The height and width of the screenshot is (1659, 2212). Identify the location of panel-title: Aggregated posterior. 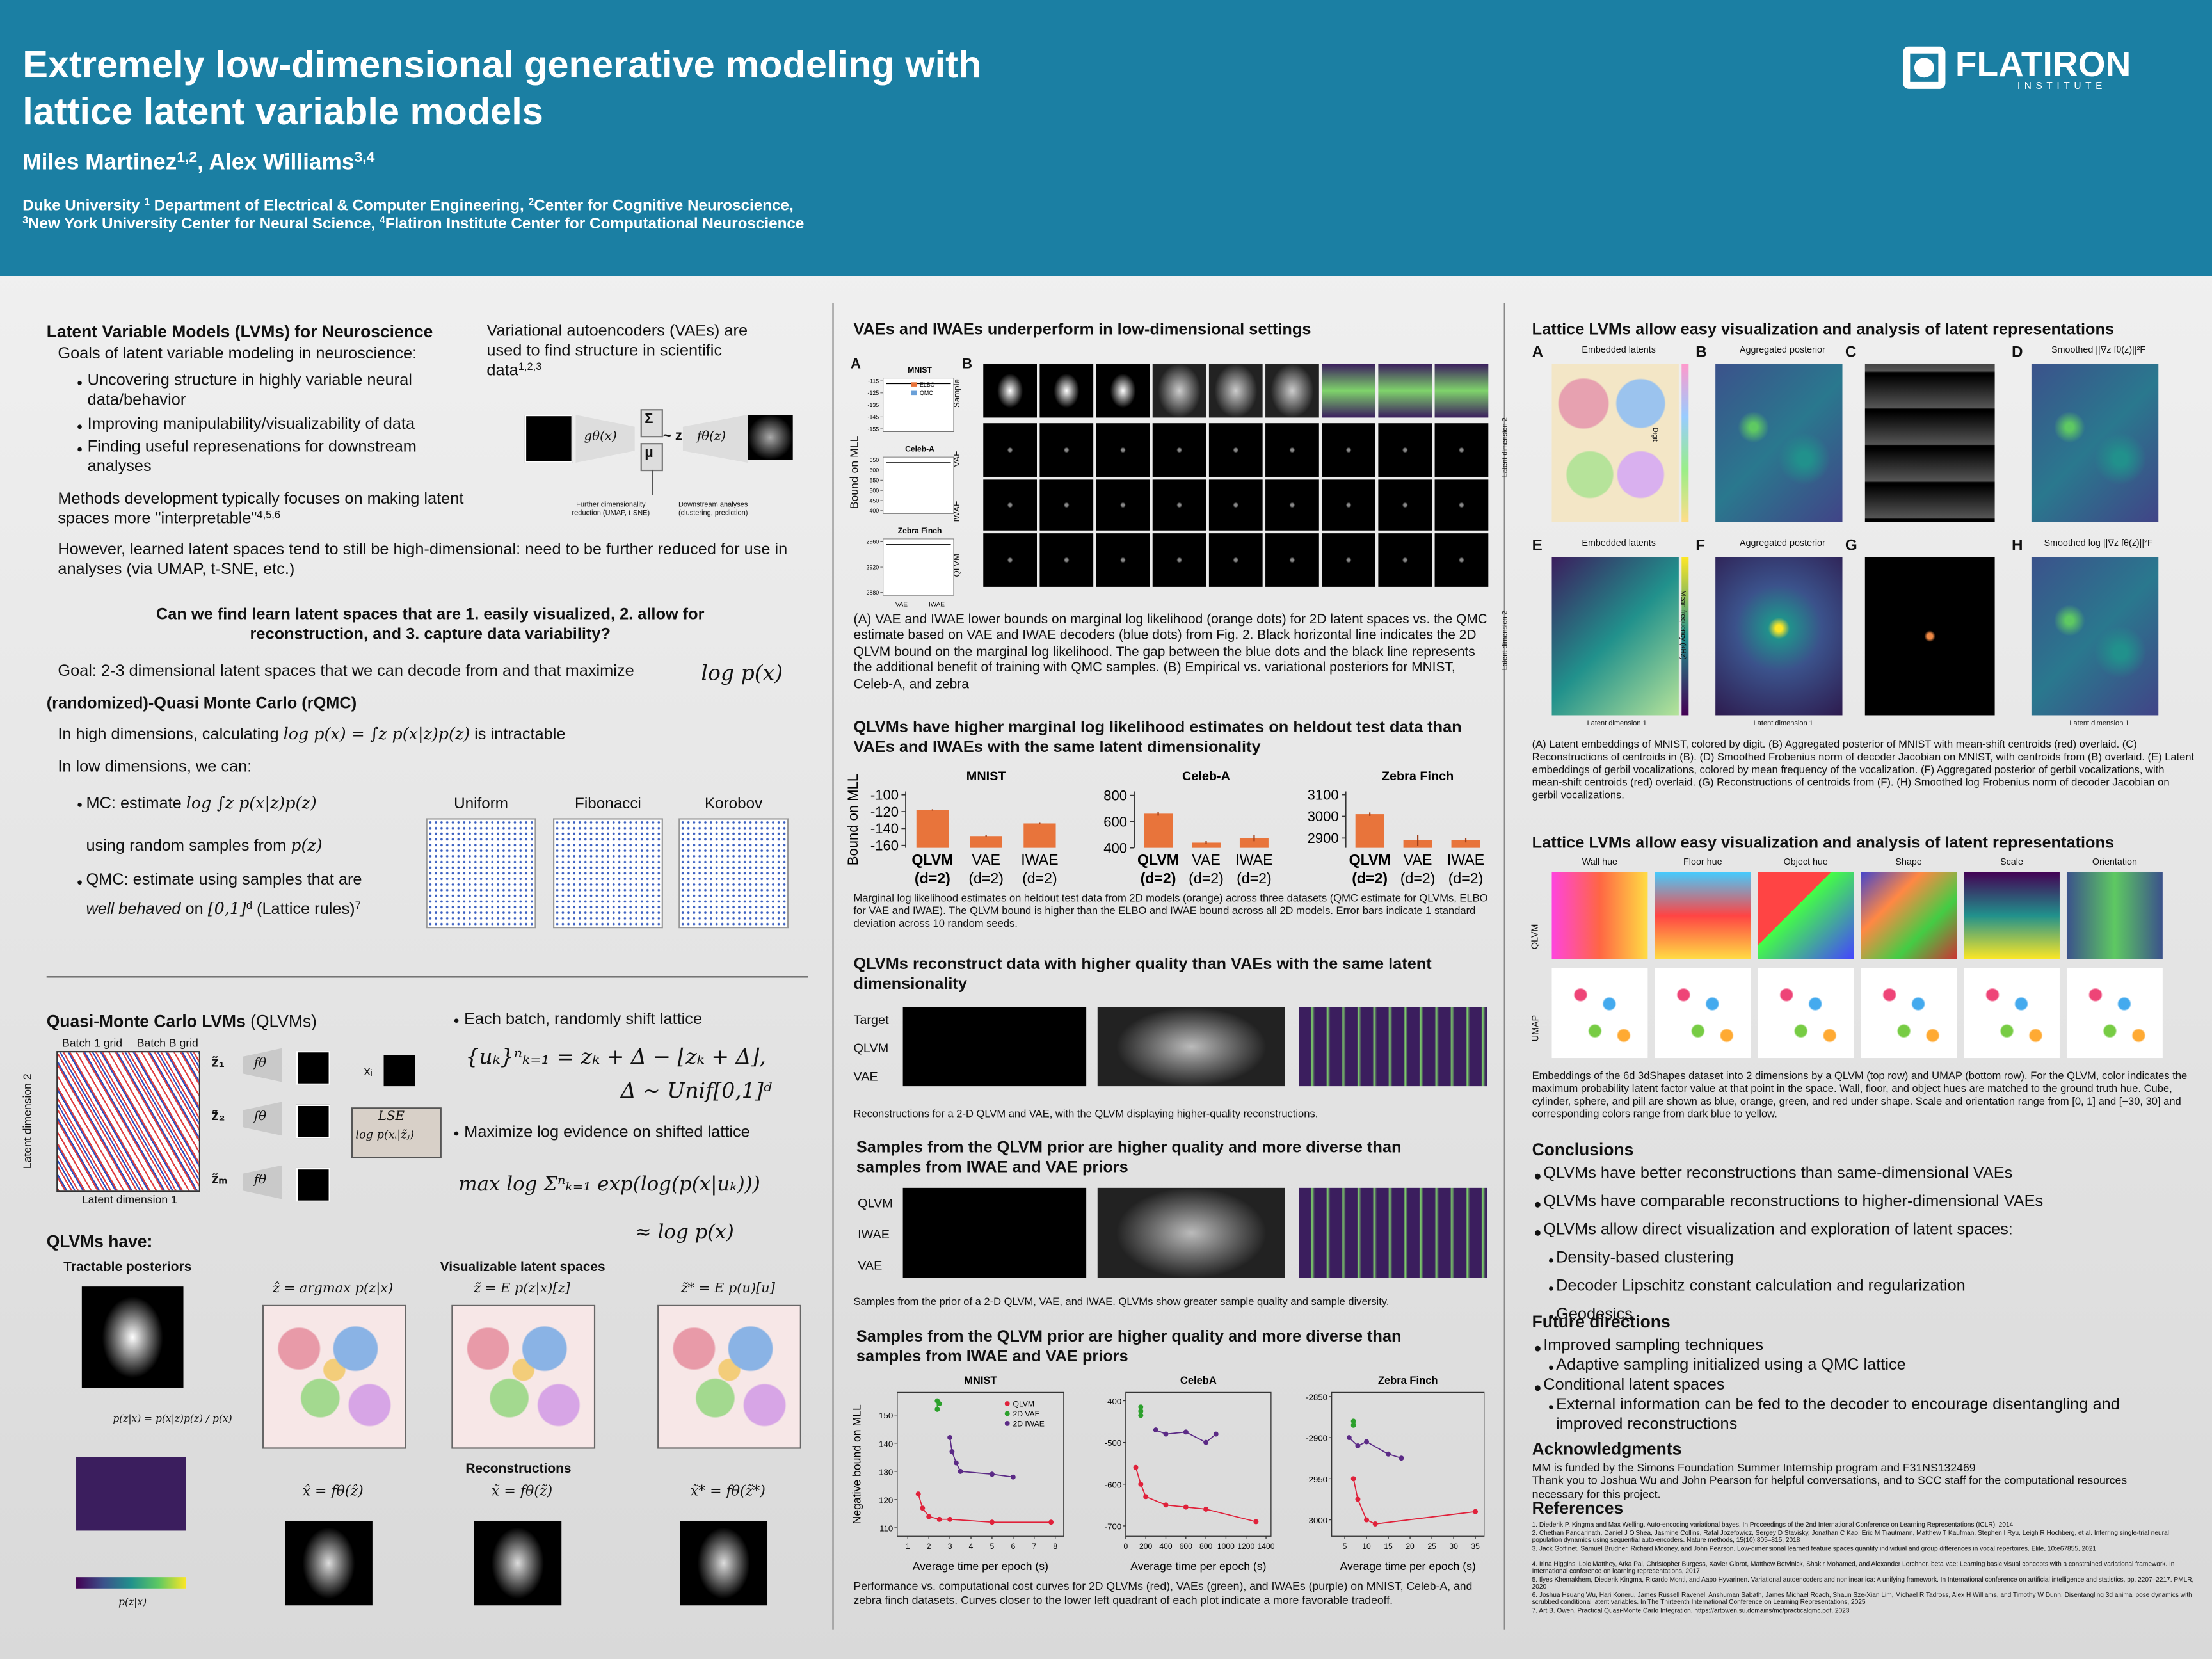
(1782, 350).